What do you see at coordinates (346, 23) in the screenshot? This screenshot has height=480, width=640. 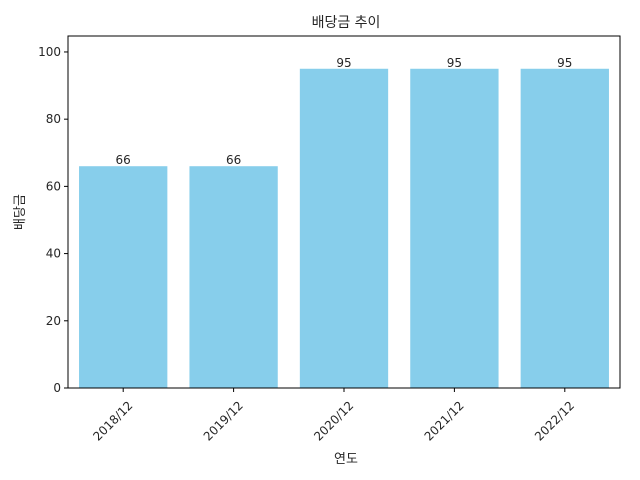 I see `chart-title: 배당금 추이` at bounding box center [346, 23].